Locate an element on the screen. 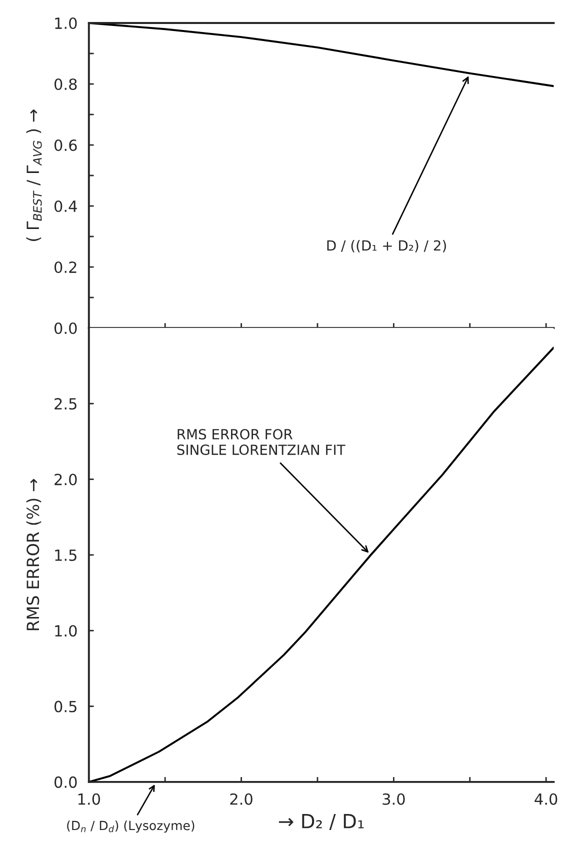  y-tick-label: 0.4 is located at coordinates (65, 206).